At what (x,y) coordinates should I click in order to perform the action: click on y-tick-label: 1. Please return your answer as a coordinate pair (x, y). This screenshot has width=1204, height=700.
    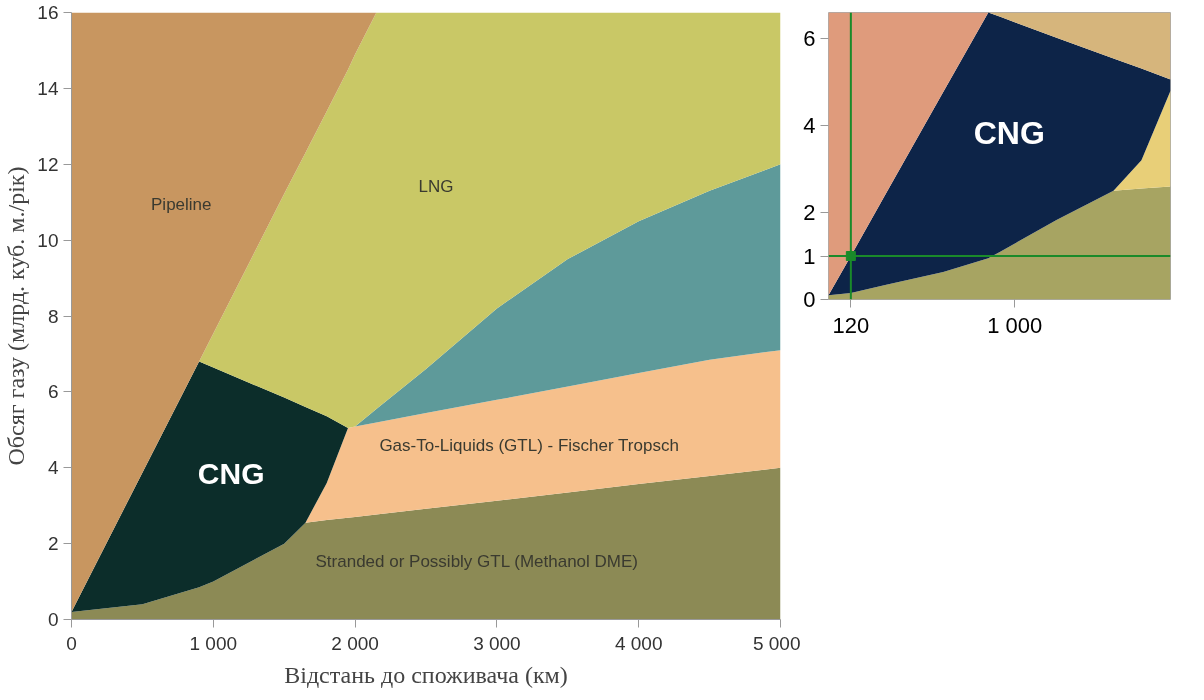
    Looking at the image, I should click on (809, 256).